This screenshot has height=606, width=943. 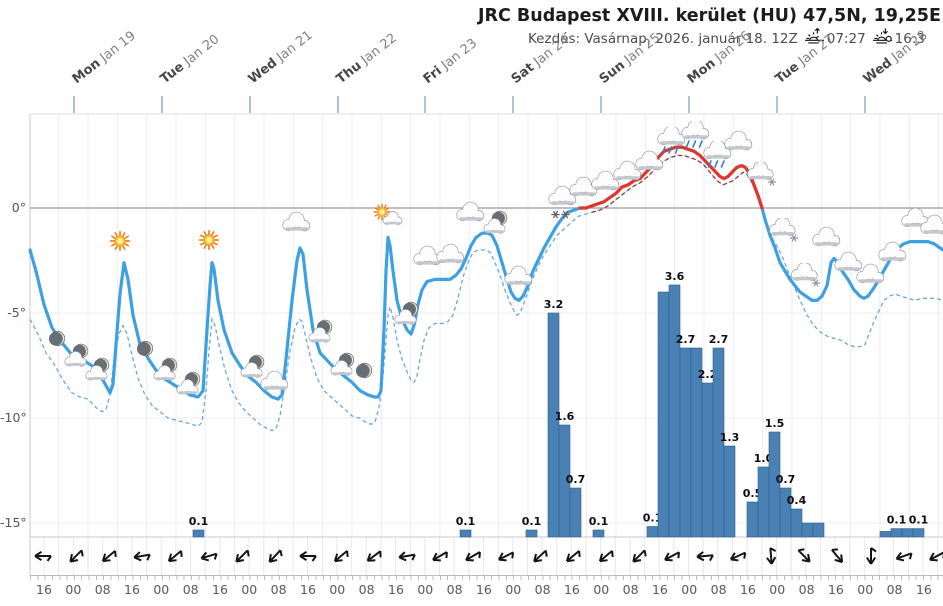 What do you see at coordinates (846, 38) in the screenshot?
I see `sunrise-time: 07:27` at bounding box center [846, 38].